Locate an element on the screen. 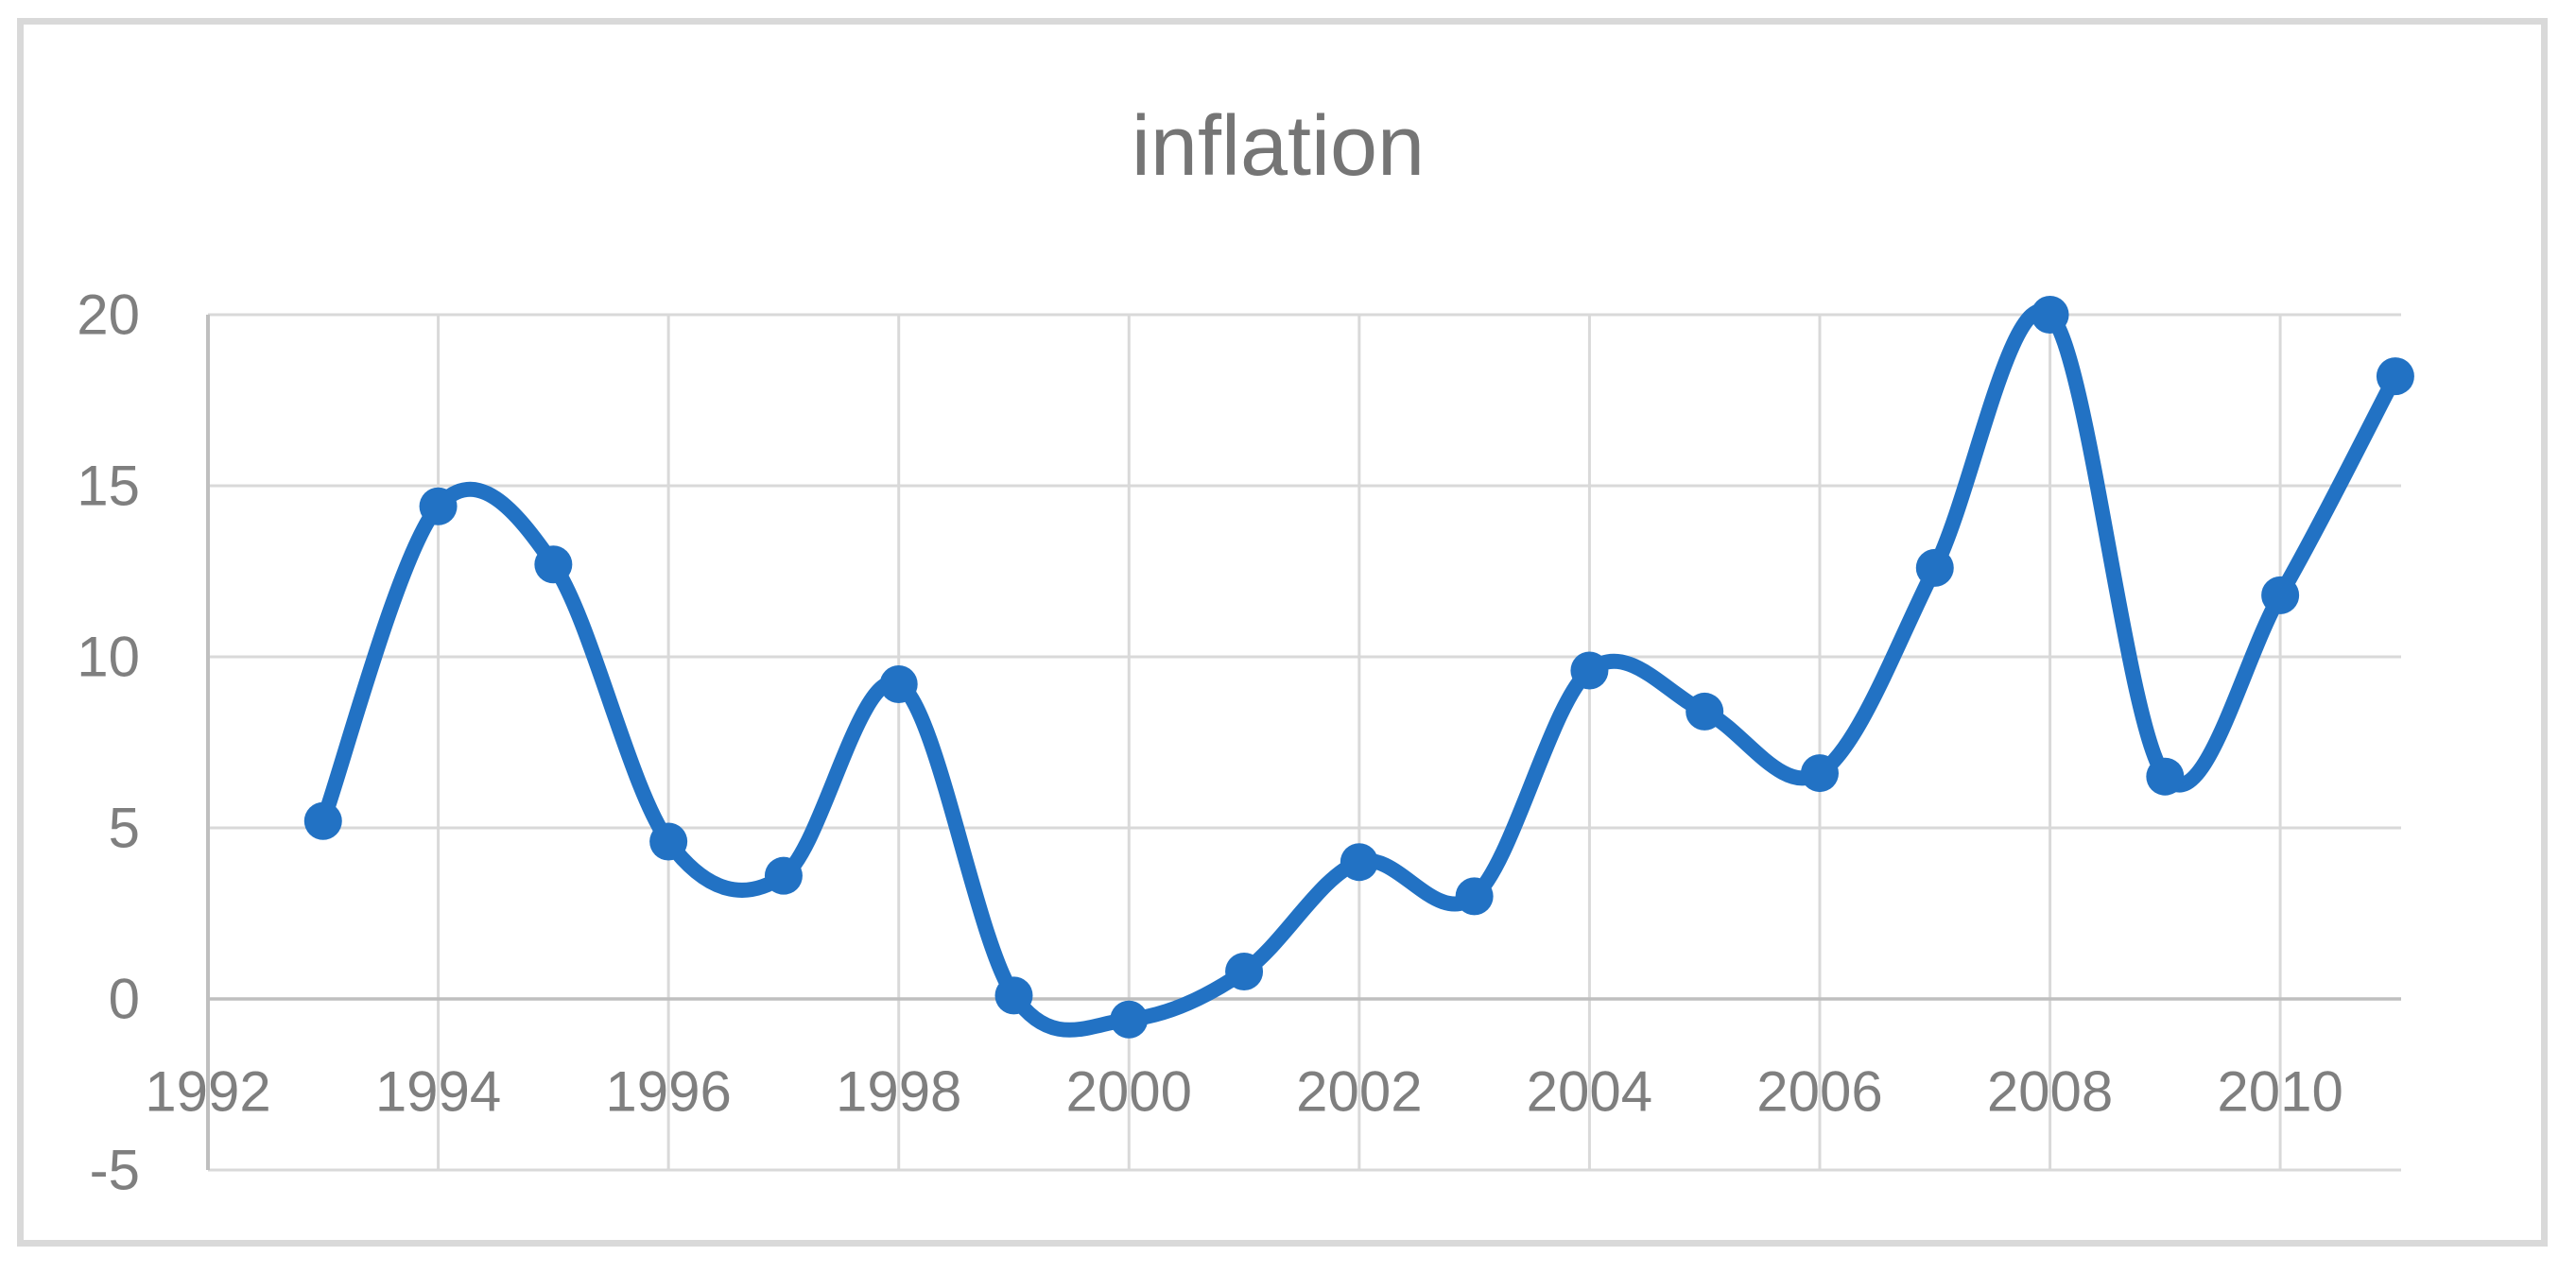 The image size is (2576, 1273). x-tick-label: 2010 is located at coordinates (2280, 1092).